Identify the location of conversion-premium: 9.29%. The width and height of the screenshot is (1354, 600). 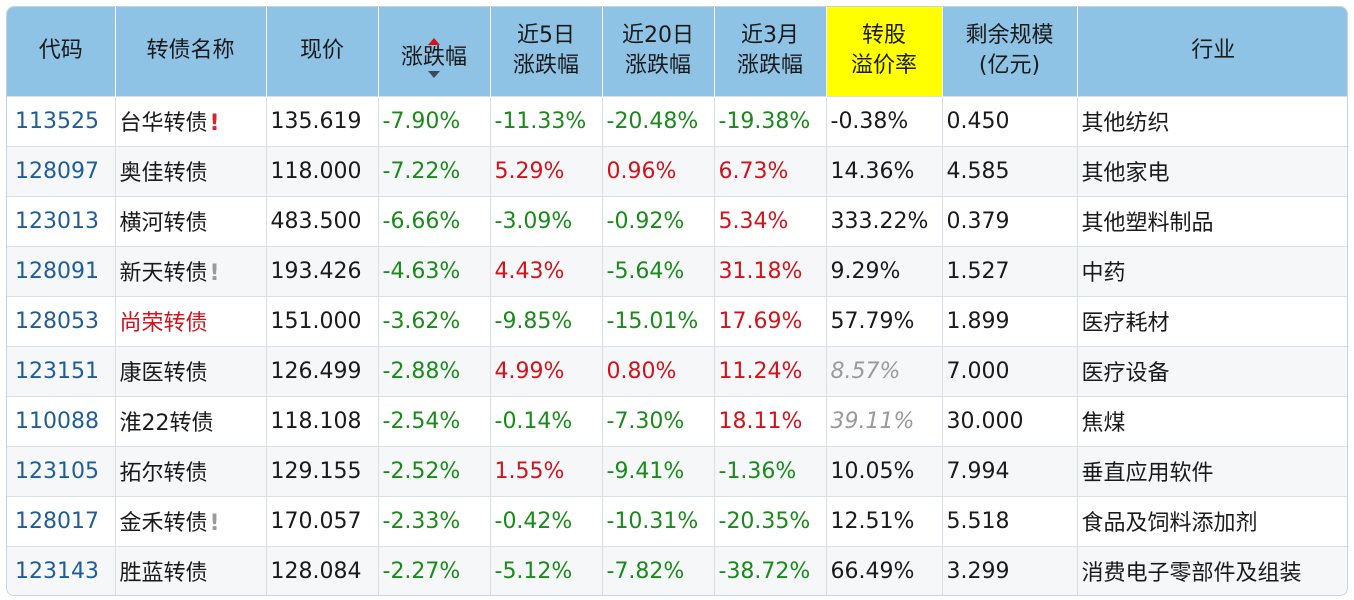
(884, 270).